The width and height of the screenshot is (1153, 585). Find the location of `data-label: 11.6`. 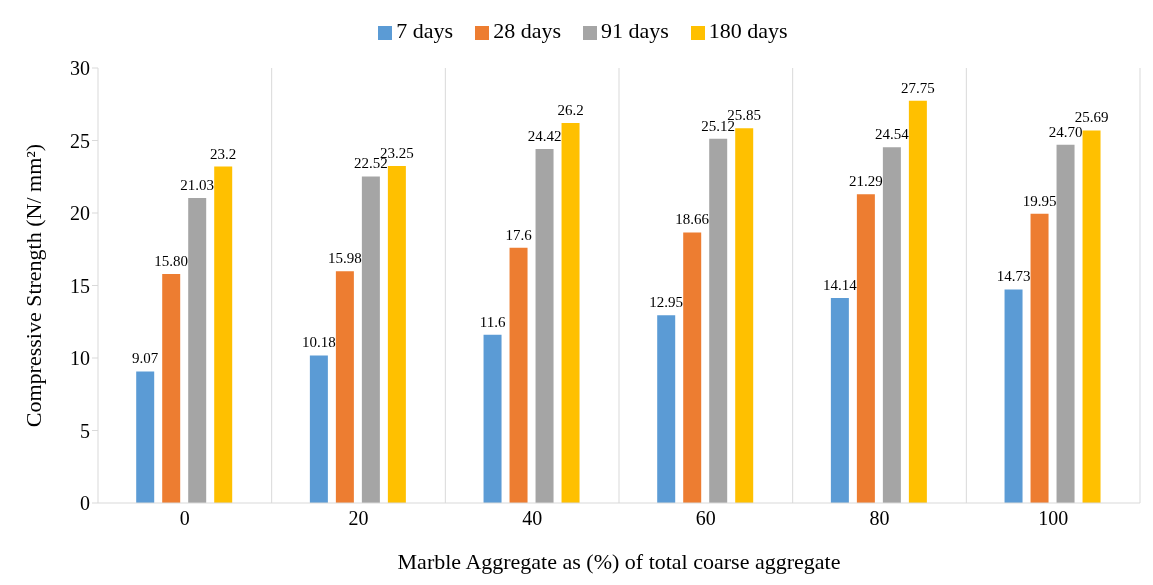

data-label: 11.6 is located at coordinates (492, 321).